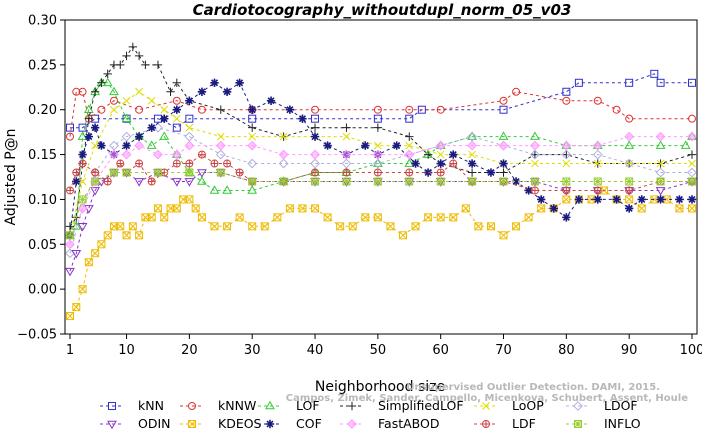  Describe the element at coordinates (380, 387) in the screenshot. I see `x-axis-label: Neighborhood size` at that location.